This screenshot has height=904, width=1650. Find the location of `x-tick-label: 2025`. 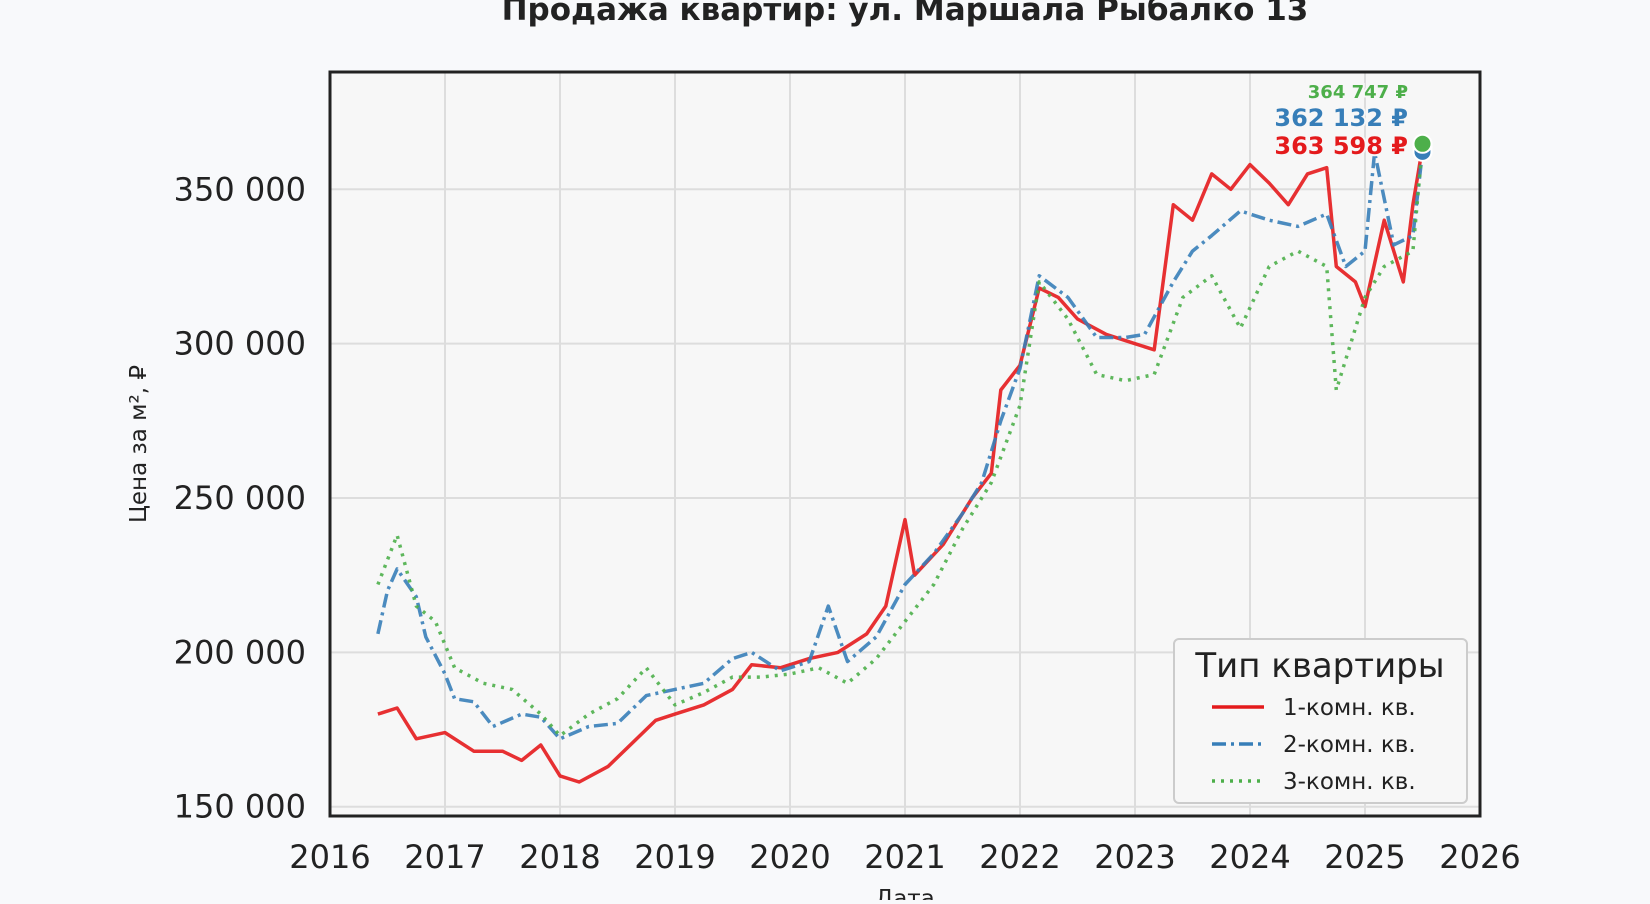

x-tick-label: 2025 is located at coordinates (1364, 857).